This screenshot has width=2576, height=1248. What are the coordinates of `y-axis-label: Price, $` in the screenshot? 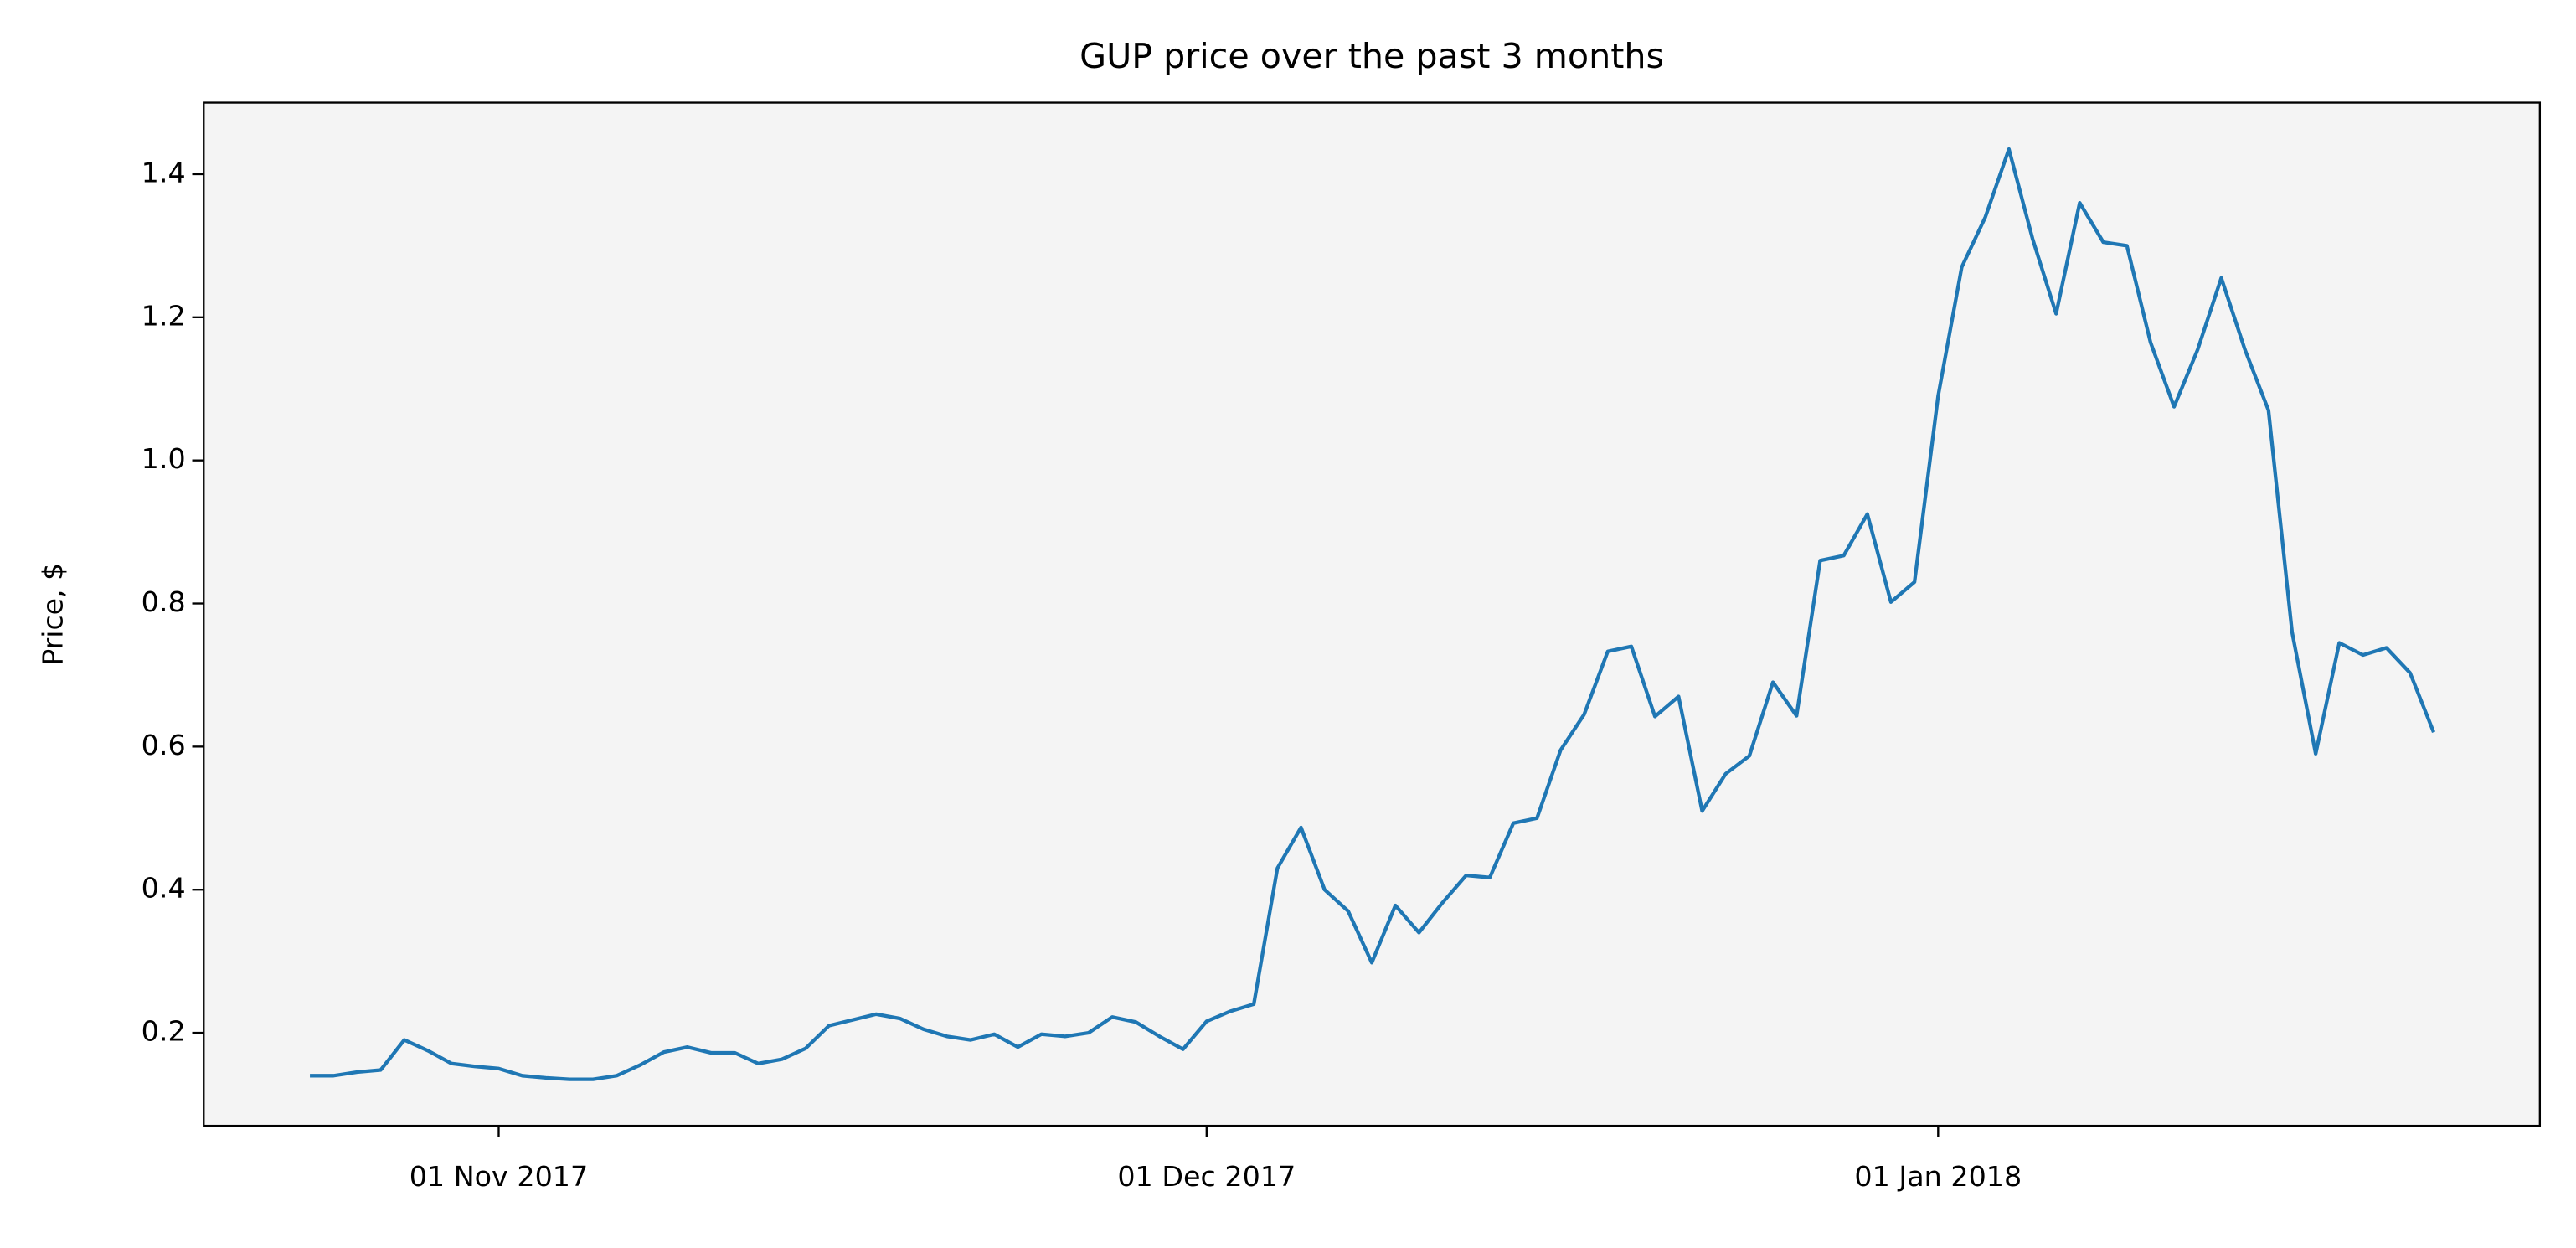 It's located at (52, 614).